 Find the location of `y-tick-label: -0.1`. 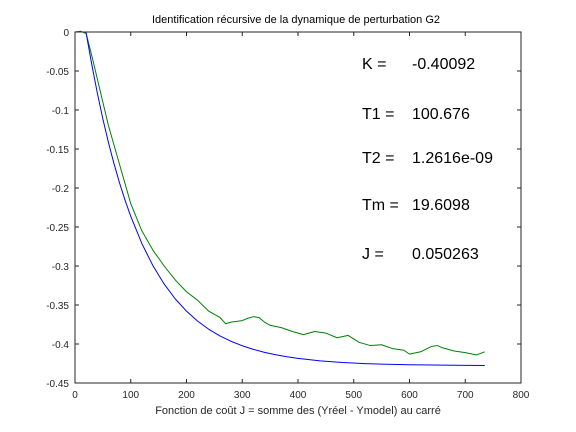

y-tick-label: -0.1 is located at coordinates (61, 111).